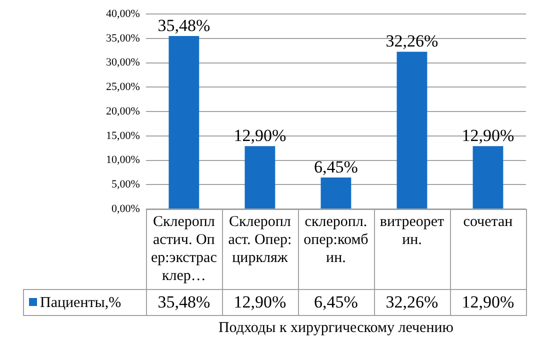  Describe the element at coordinates (488, 222) in the screenshot. I see `x-tick-label: сочетан` at that location.